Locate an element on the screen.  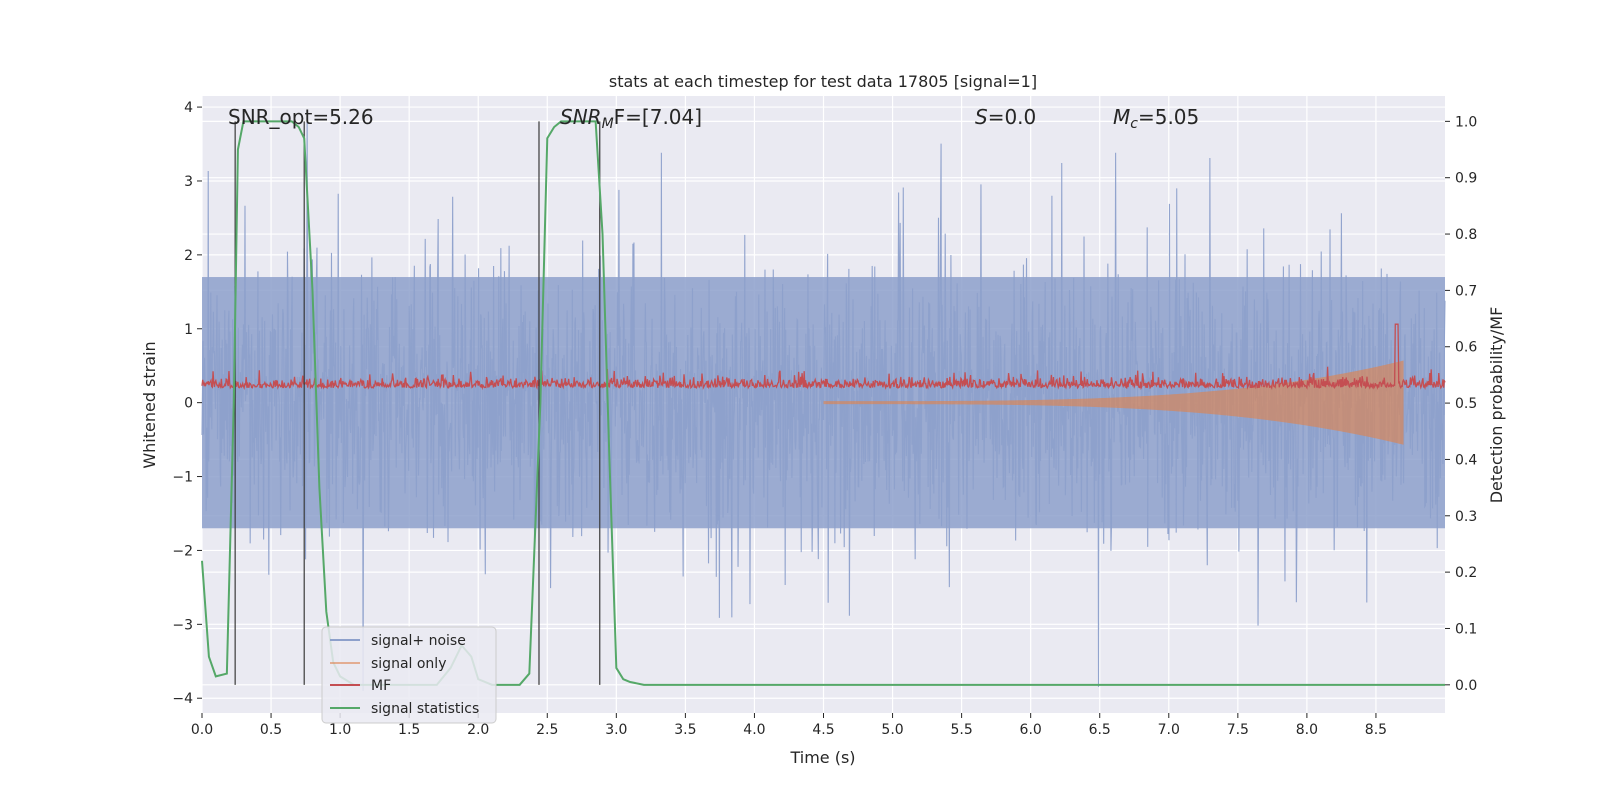
y-right-axis-label: Detection probability/MF is located at coordinates (1496, 405).